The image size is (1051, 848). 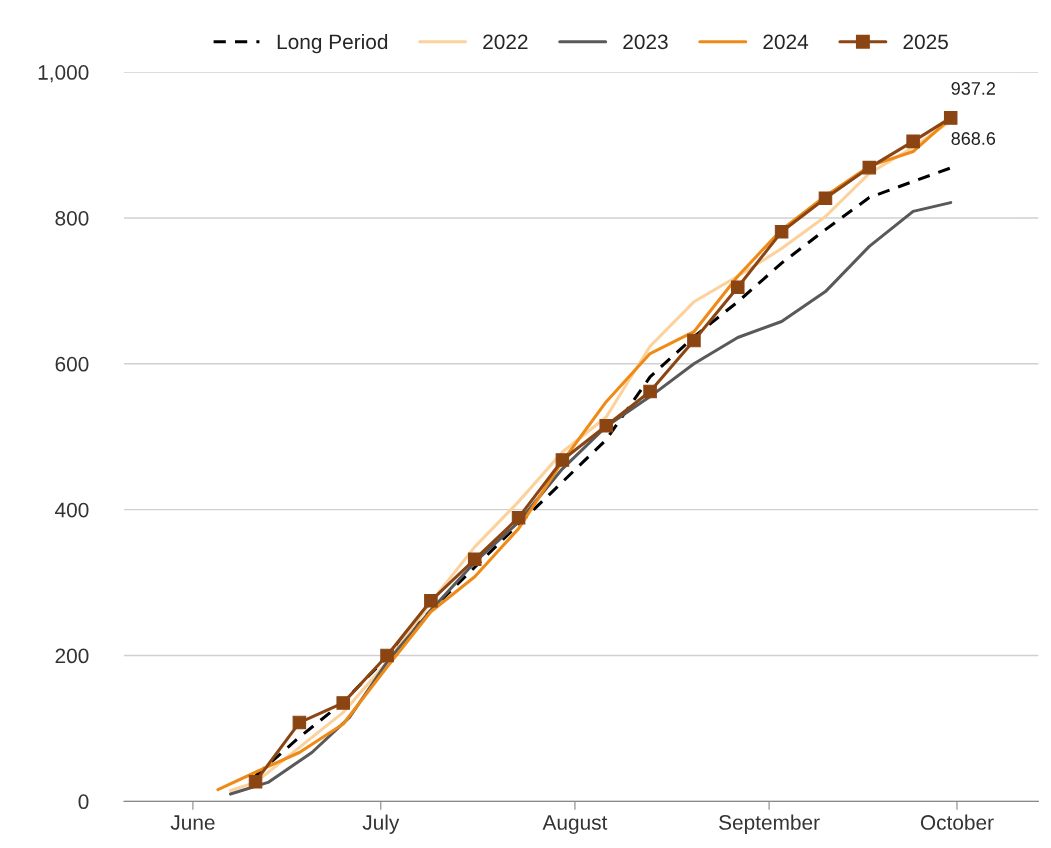 I want to click on legend-label: 2022, so click(x=505, y=42).